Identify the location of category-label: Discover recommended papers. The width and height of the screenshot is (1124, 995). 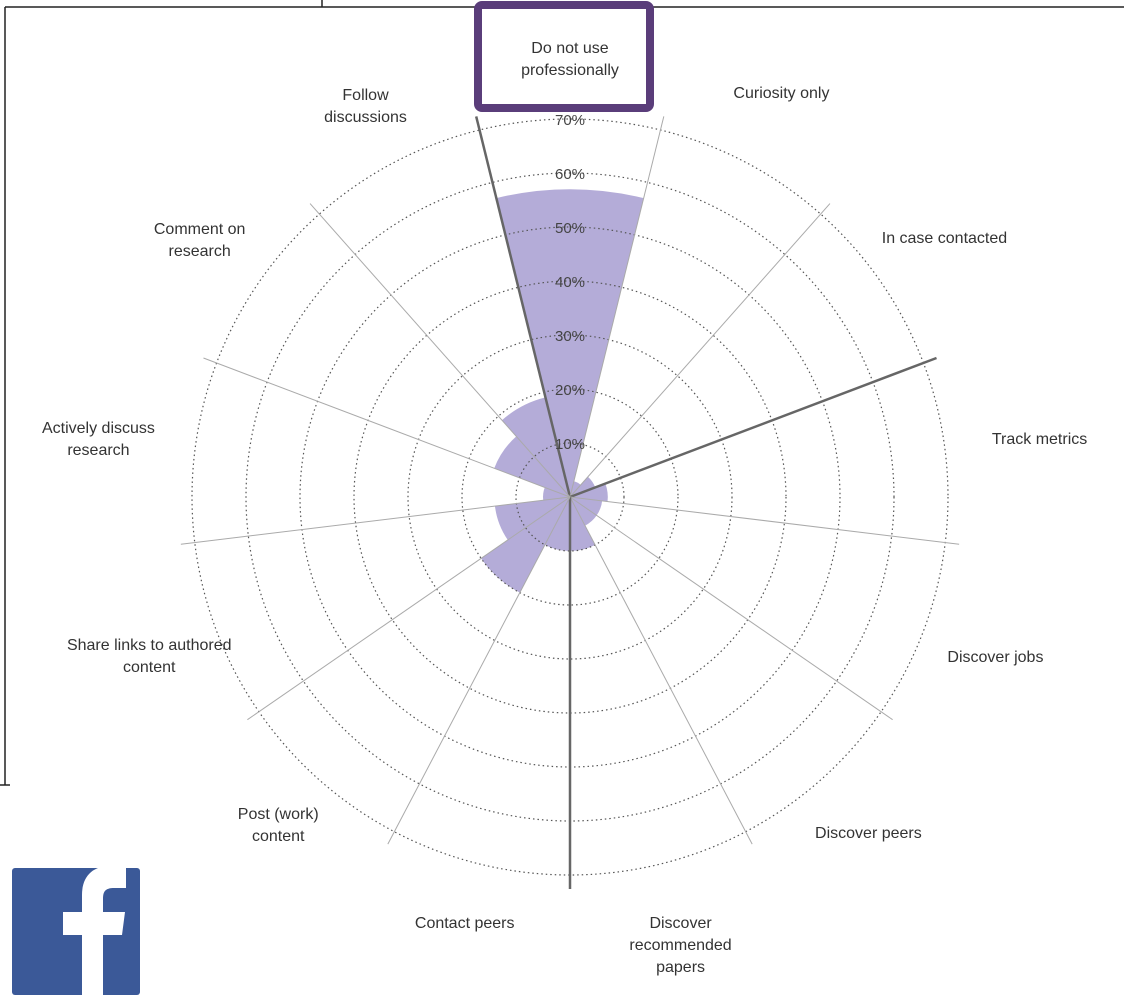
(680, 945).